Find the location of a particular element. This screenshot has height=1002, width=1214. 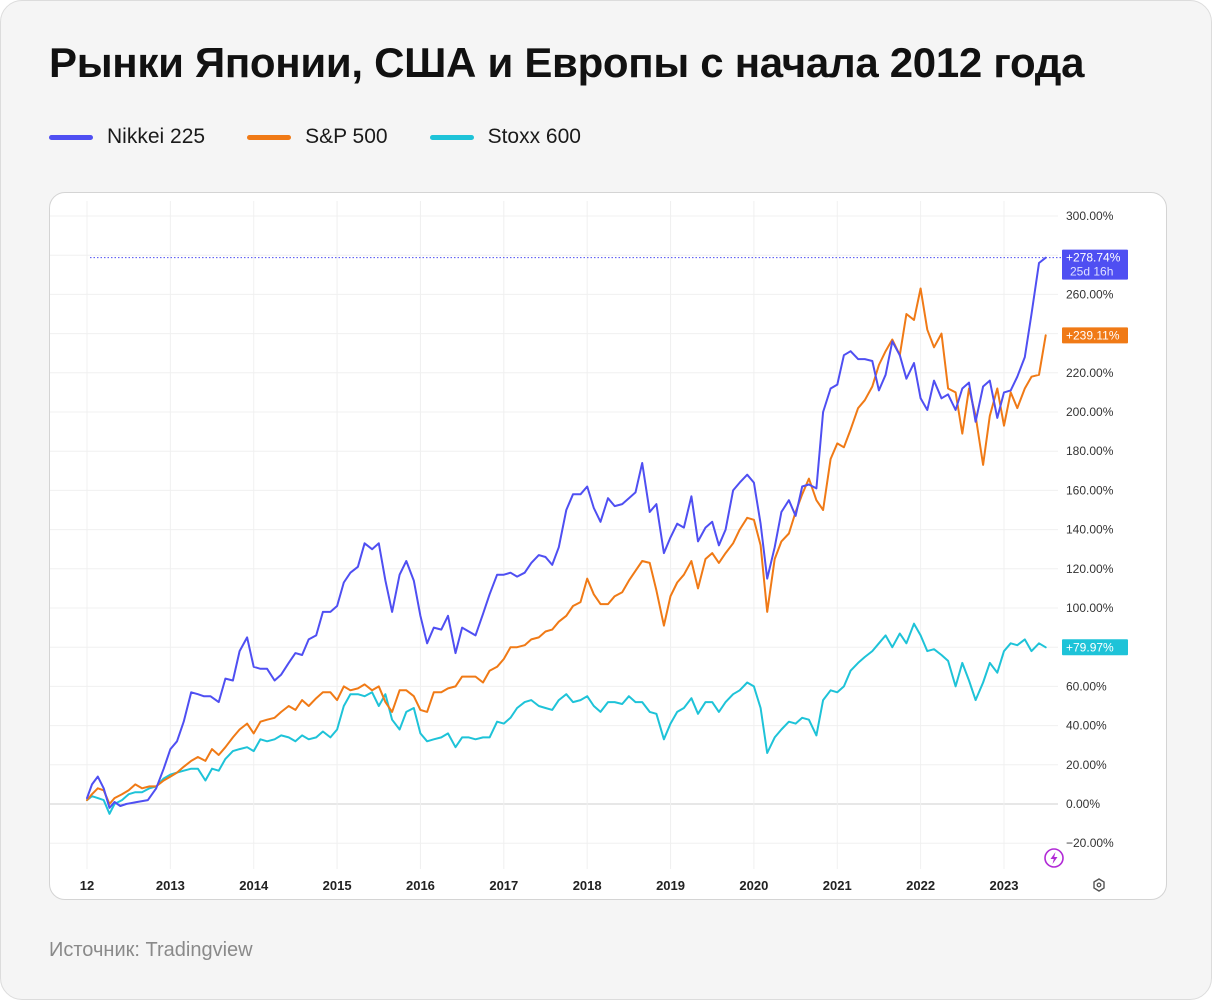

x-tick-label: 2017 is located at coordinates (503, 885).